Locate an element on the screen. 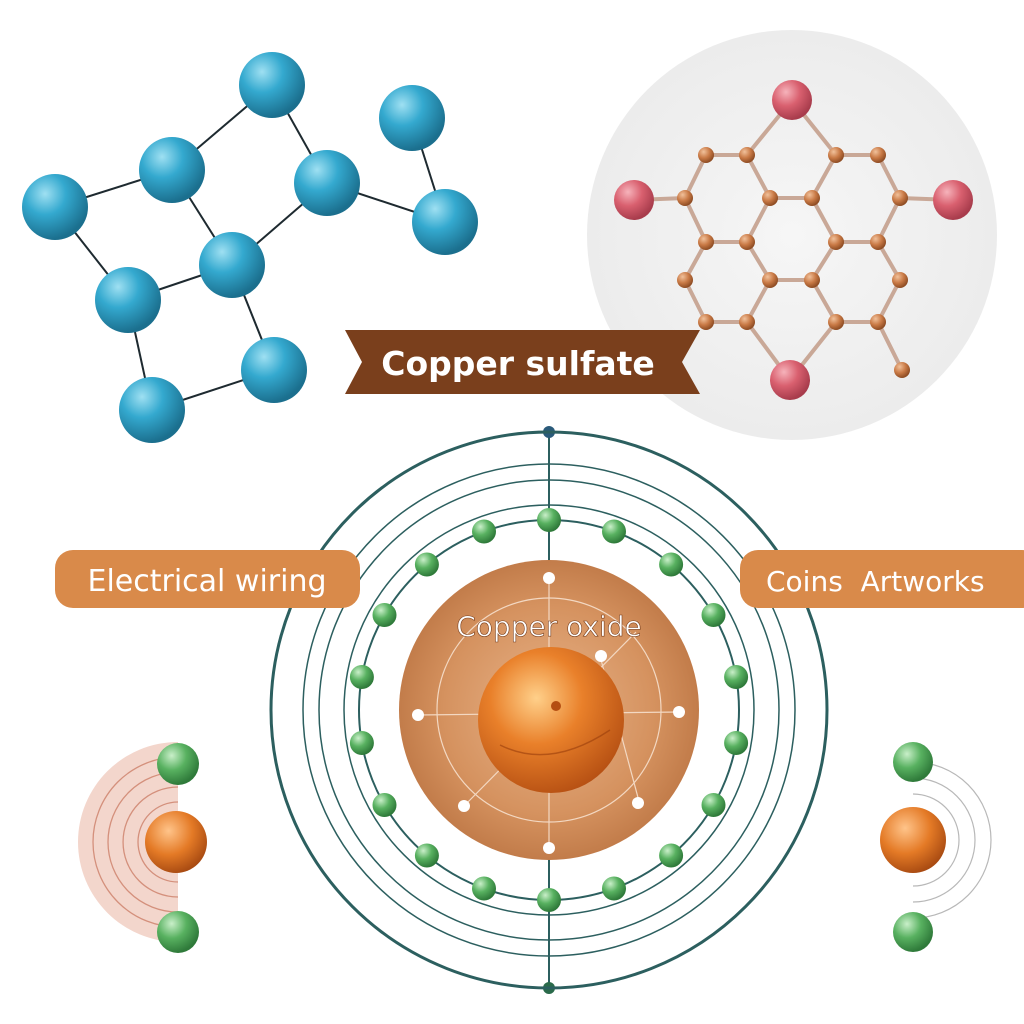 The height and width of the screenshot is (1024, 1024). tag-label: Electrical wiring is located at coordinates (206, 581).